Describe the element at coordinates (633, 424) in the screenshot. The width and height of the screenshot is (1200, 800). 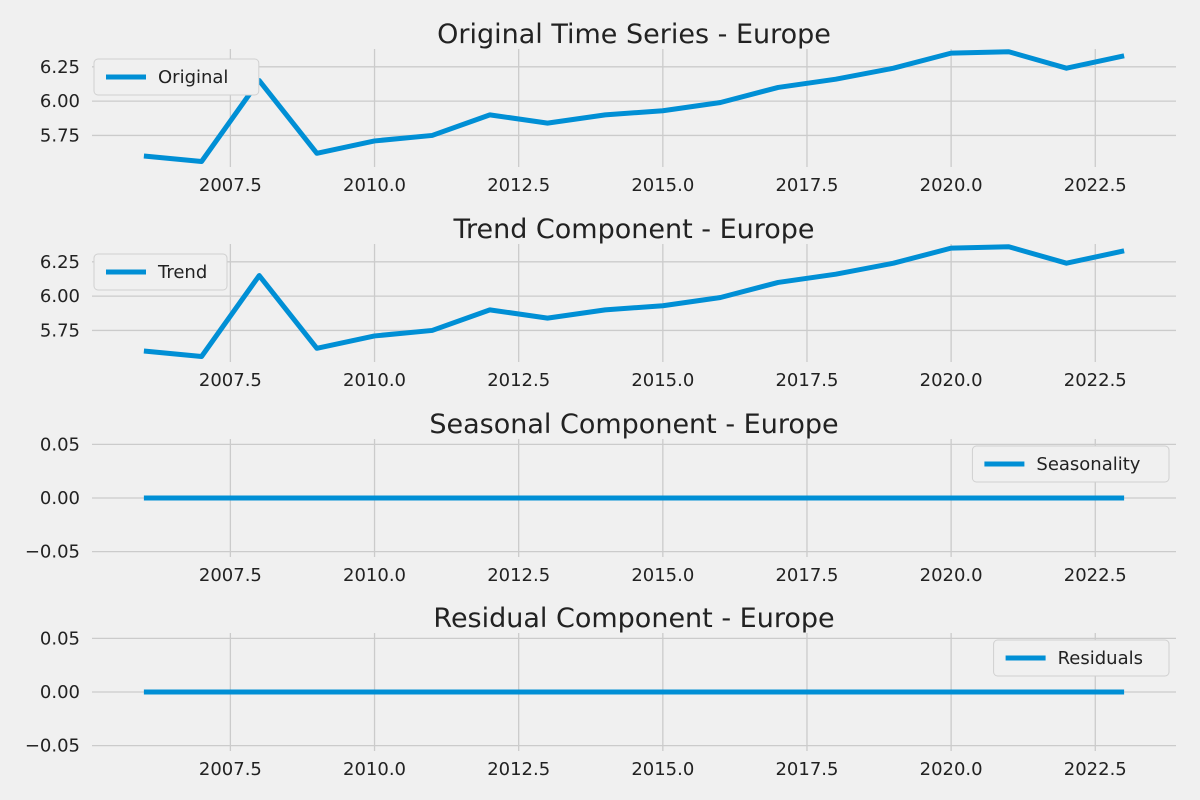
I see `chart-title: Seasonal Component - Europe` at that location.